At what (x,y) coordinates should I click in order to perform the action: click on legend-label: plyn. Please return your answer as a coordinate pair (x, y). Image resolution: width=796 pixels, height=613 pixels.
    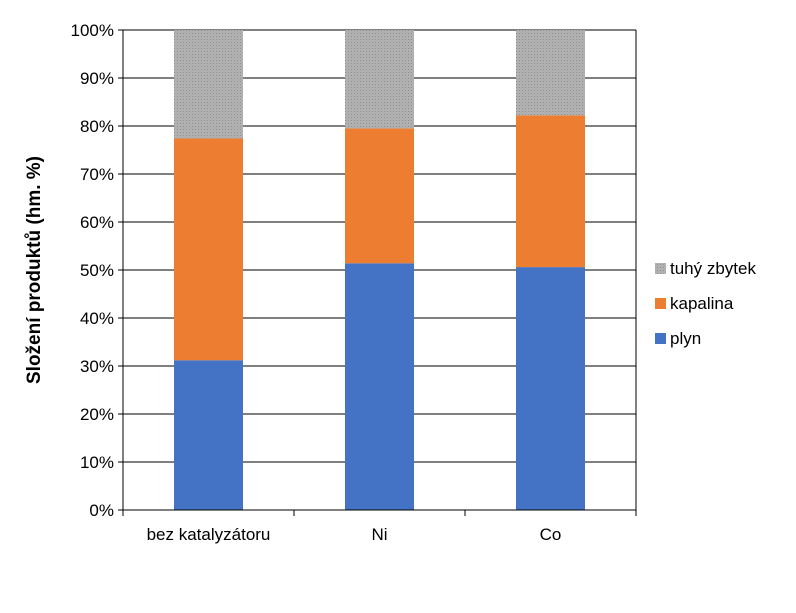
    Looking at the image, I should click on (685, 338).